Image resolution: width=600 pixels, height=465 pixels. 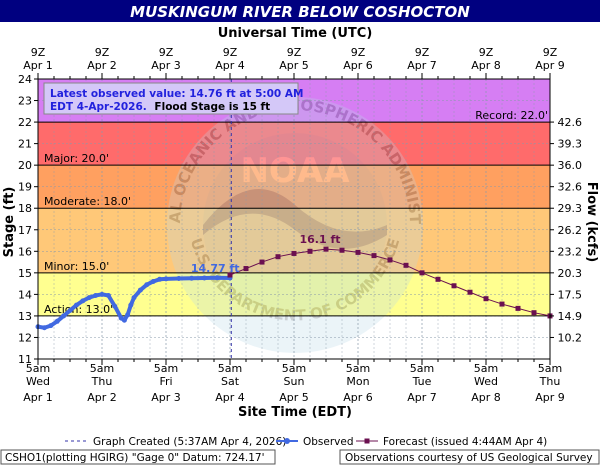 What do you see at coordinates (294, 65) in the screenshot?
I see `top-tick-date: Apr 5` at bounding box center [294, 65].